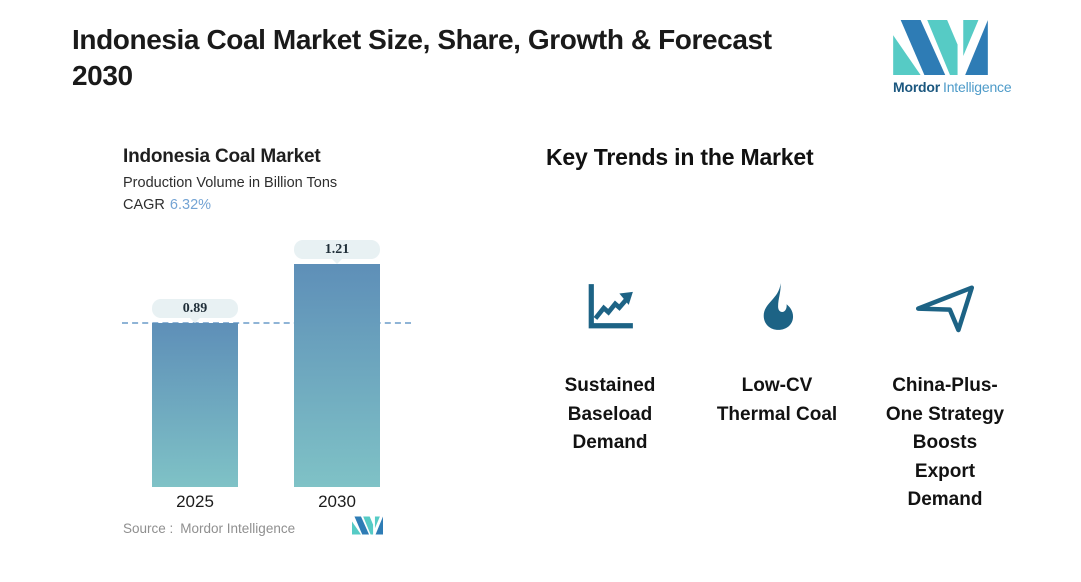  I want to click on brand-name: Mordor Intelligence, so click(952, 87).